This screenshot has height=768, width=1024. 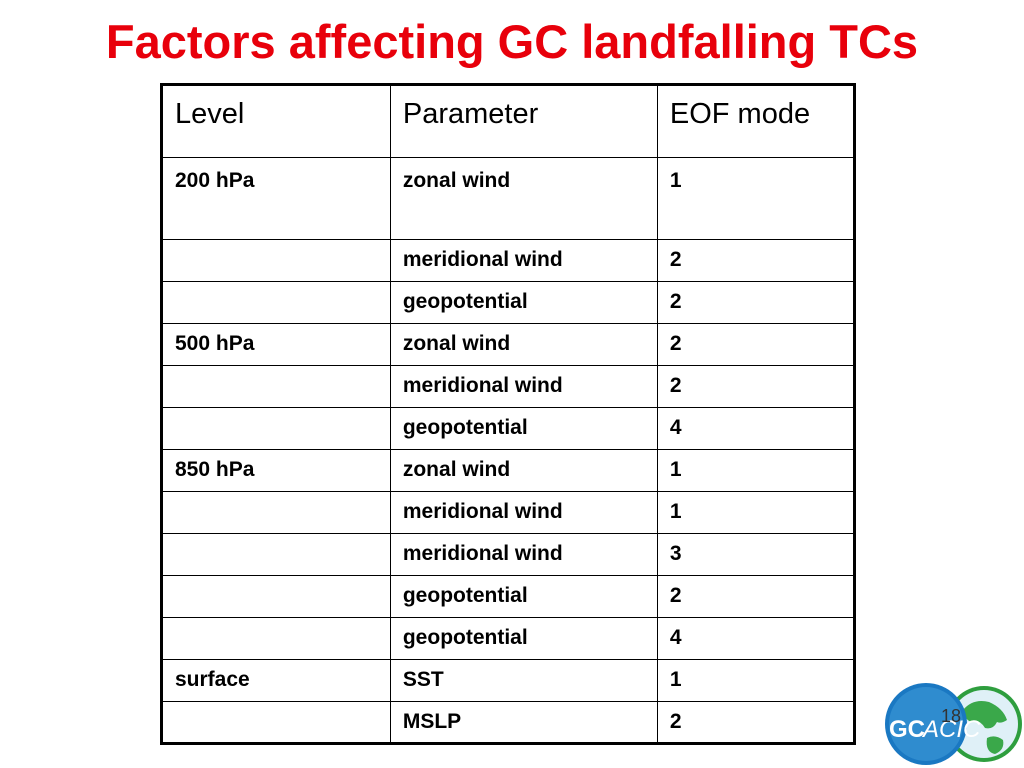 What do you see at coordinates (951, 716) in the screenshot?
I see `slide-number: 18` at bounding box center [951, 716].